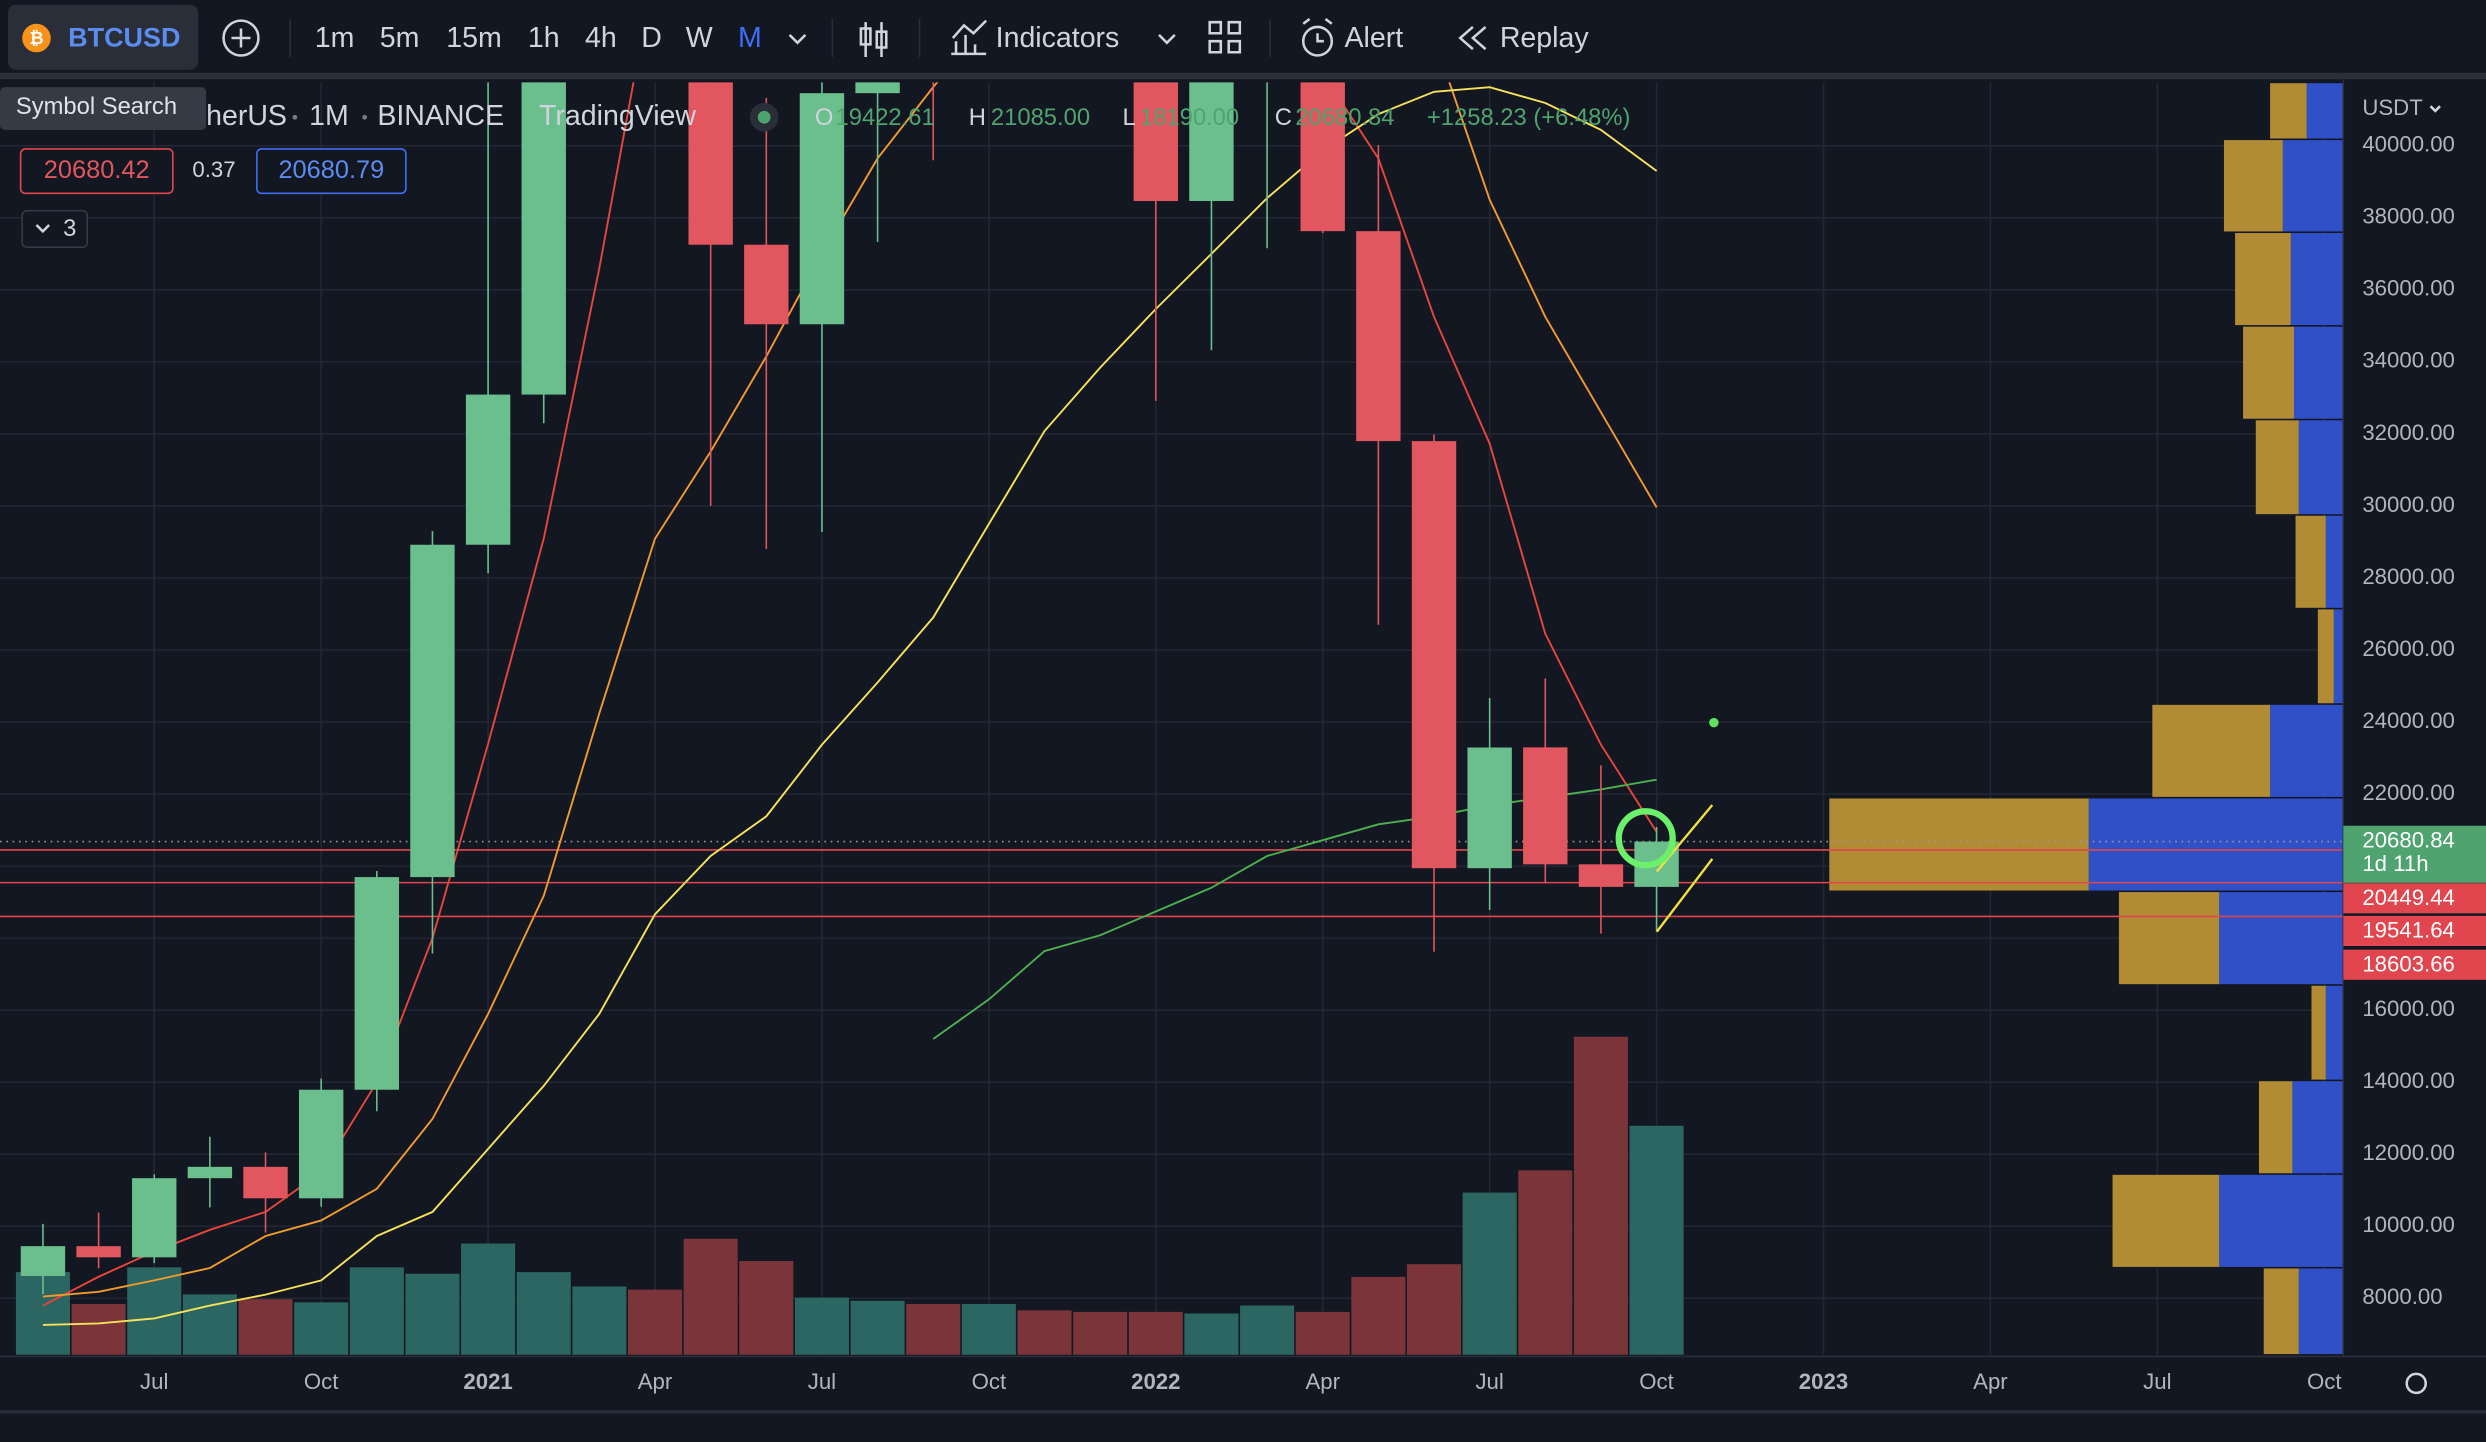 Image resolution: width=2486 pixels, height=1442 pixels. What do you see at coordinates (295, 117) in the screenshot?
I see `separator-dot` at bounding box center [295, 117].